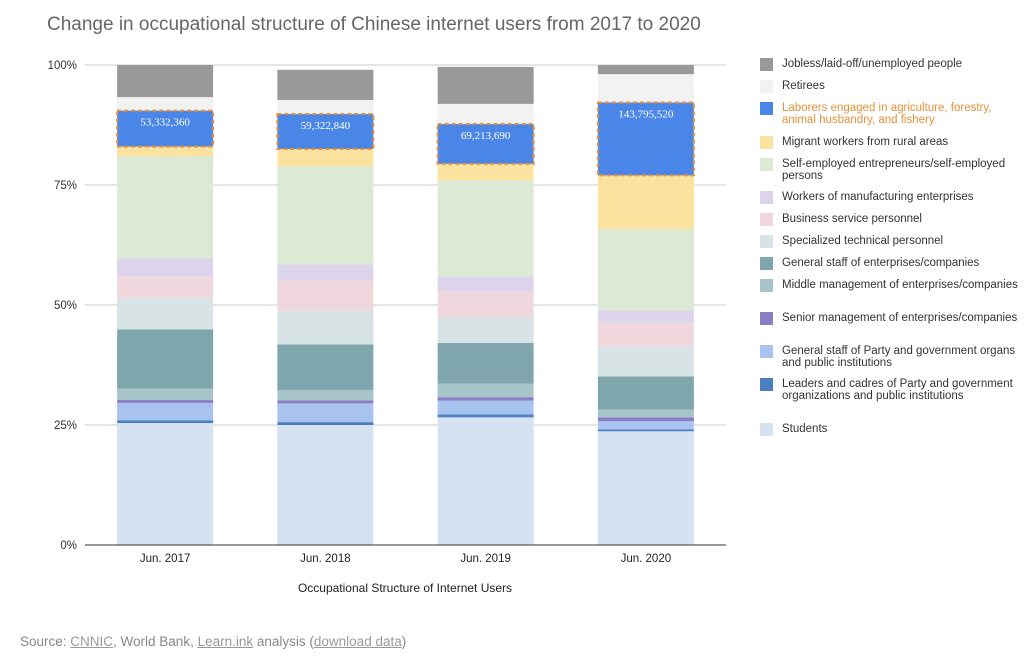 The image size is (1024, 663). Describe the element at coordinates (283, 641) in the screenshot. I see `footer-analysis: analysis (` at that location.